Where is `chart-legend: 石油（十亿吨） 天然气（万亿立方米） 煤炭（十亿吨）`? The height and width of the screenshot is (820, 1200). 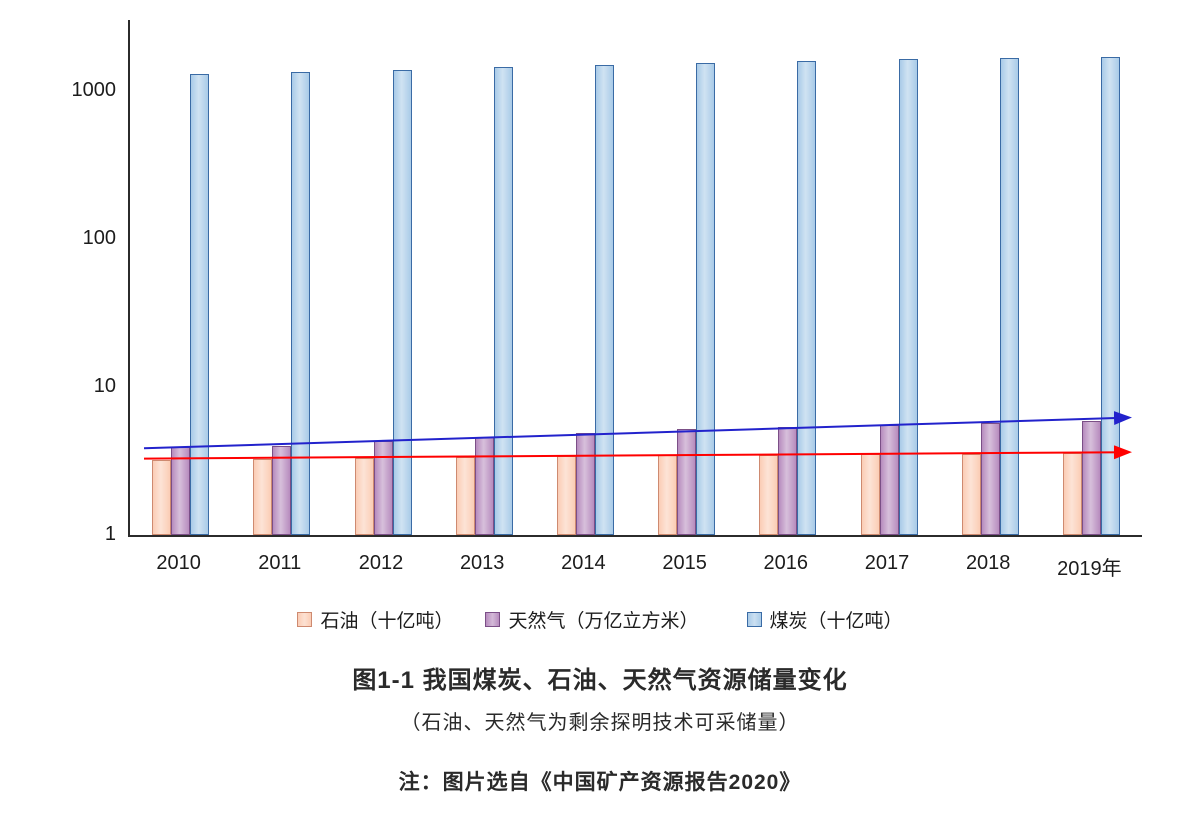
chart-legend: 石油（十亿吨） 天然气（万亿立方米） 煤炭（十亿吨） is located at coordinates (600, 619).